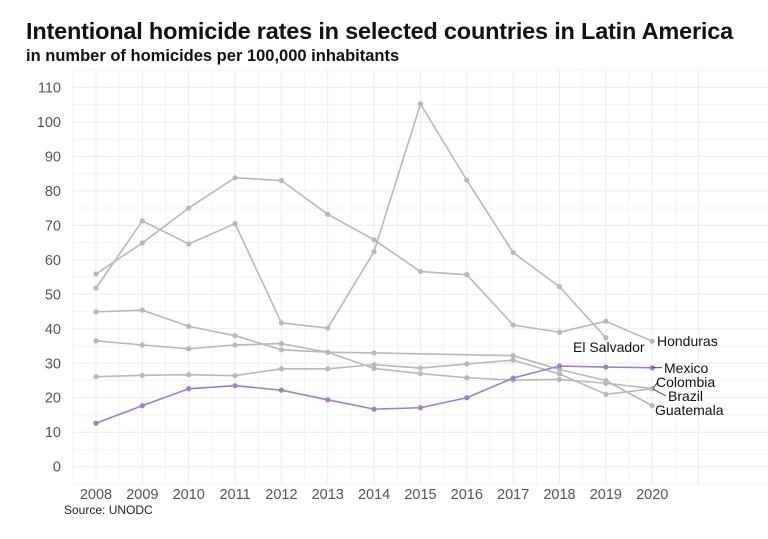  What do you see at coordinates (559, 495) in the screenshot?
I see `x-tick-label: 2018` at bounding box center [559, 495].